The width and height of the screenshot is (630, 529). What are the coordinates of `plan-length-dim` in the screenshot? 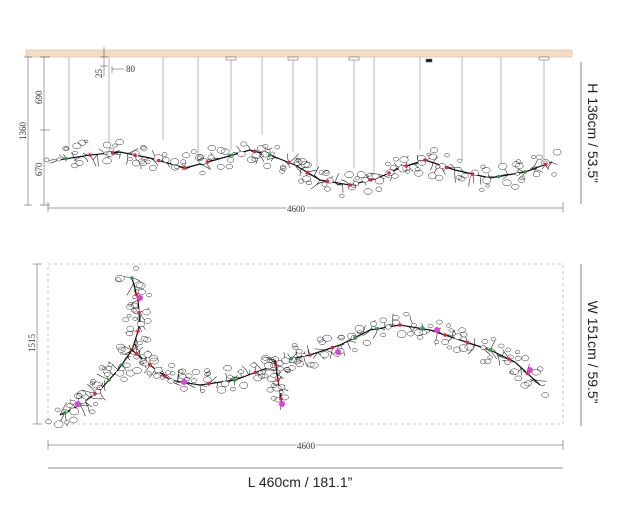 It's located at (305, 445).